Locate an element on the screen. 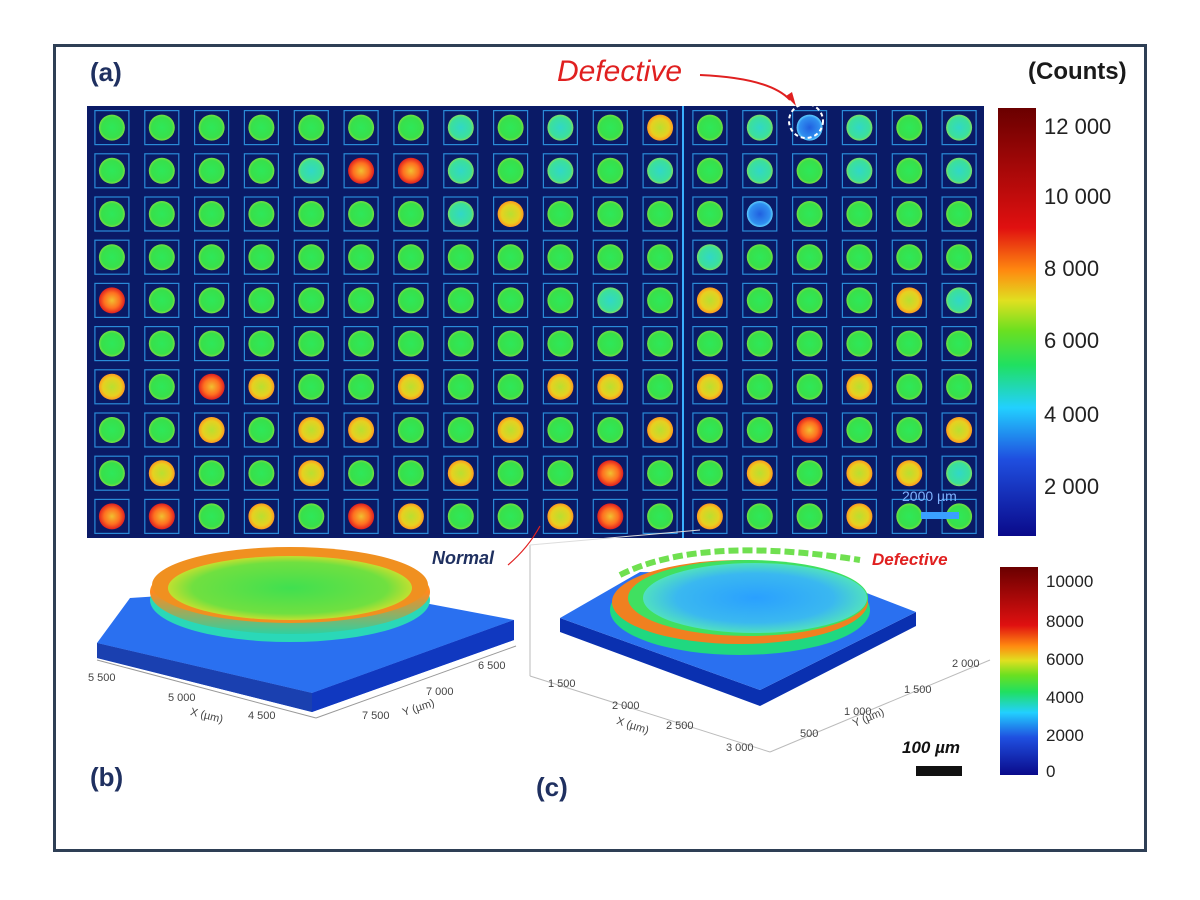 Image resolution: width=1200 pixels, height=900 pixels. map-scale-bar is located at coordinates (940, 515).